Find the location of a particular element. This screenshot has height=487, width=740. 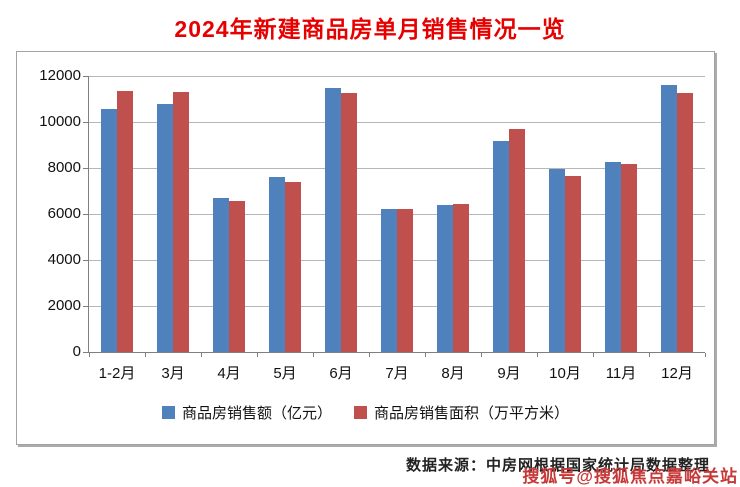

y-axis-label: 8000 is located at coordinates (64, 167).